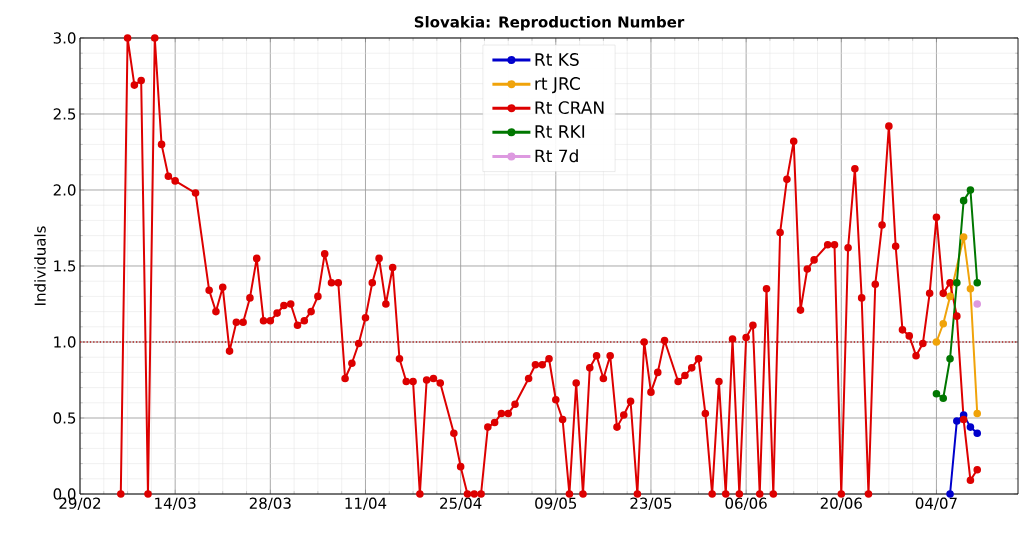 The image size is (1020, 533). What do you see at coordinates (557, 59) in the screenshot?
I see `legend-label: Rt KS` at bounding box center [557, 59].